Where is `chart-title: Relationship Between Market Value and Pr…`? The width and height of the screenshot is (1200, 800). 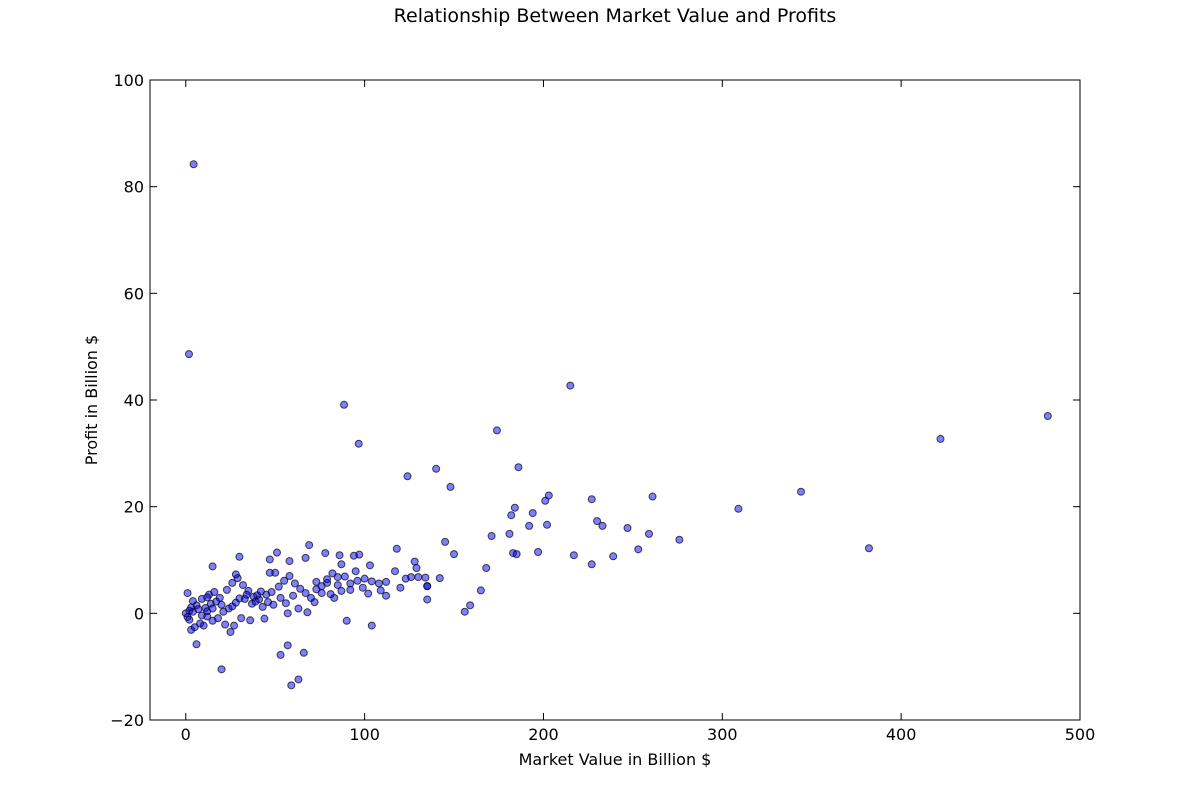 chart-title: Relationship Between Market Value and Pr… is located at coordinates (615, 16).